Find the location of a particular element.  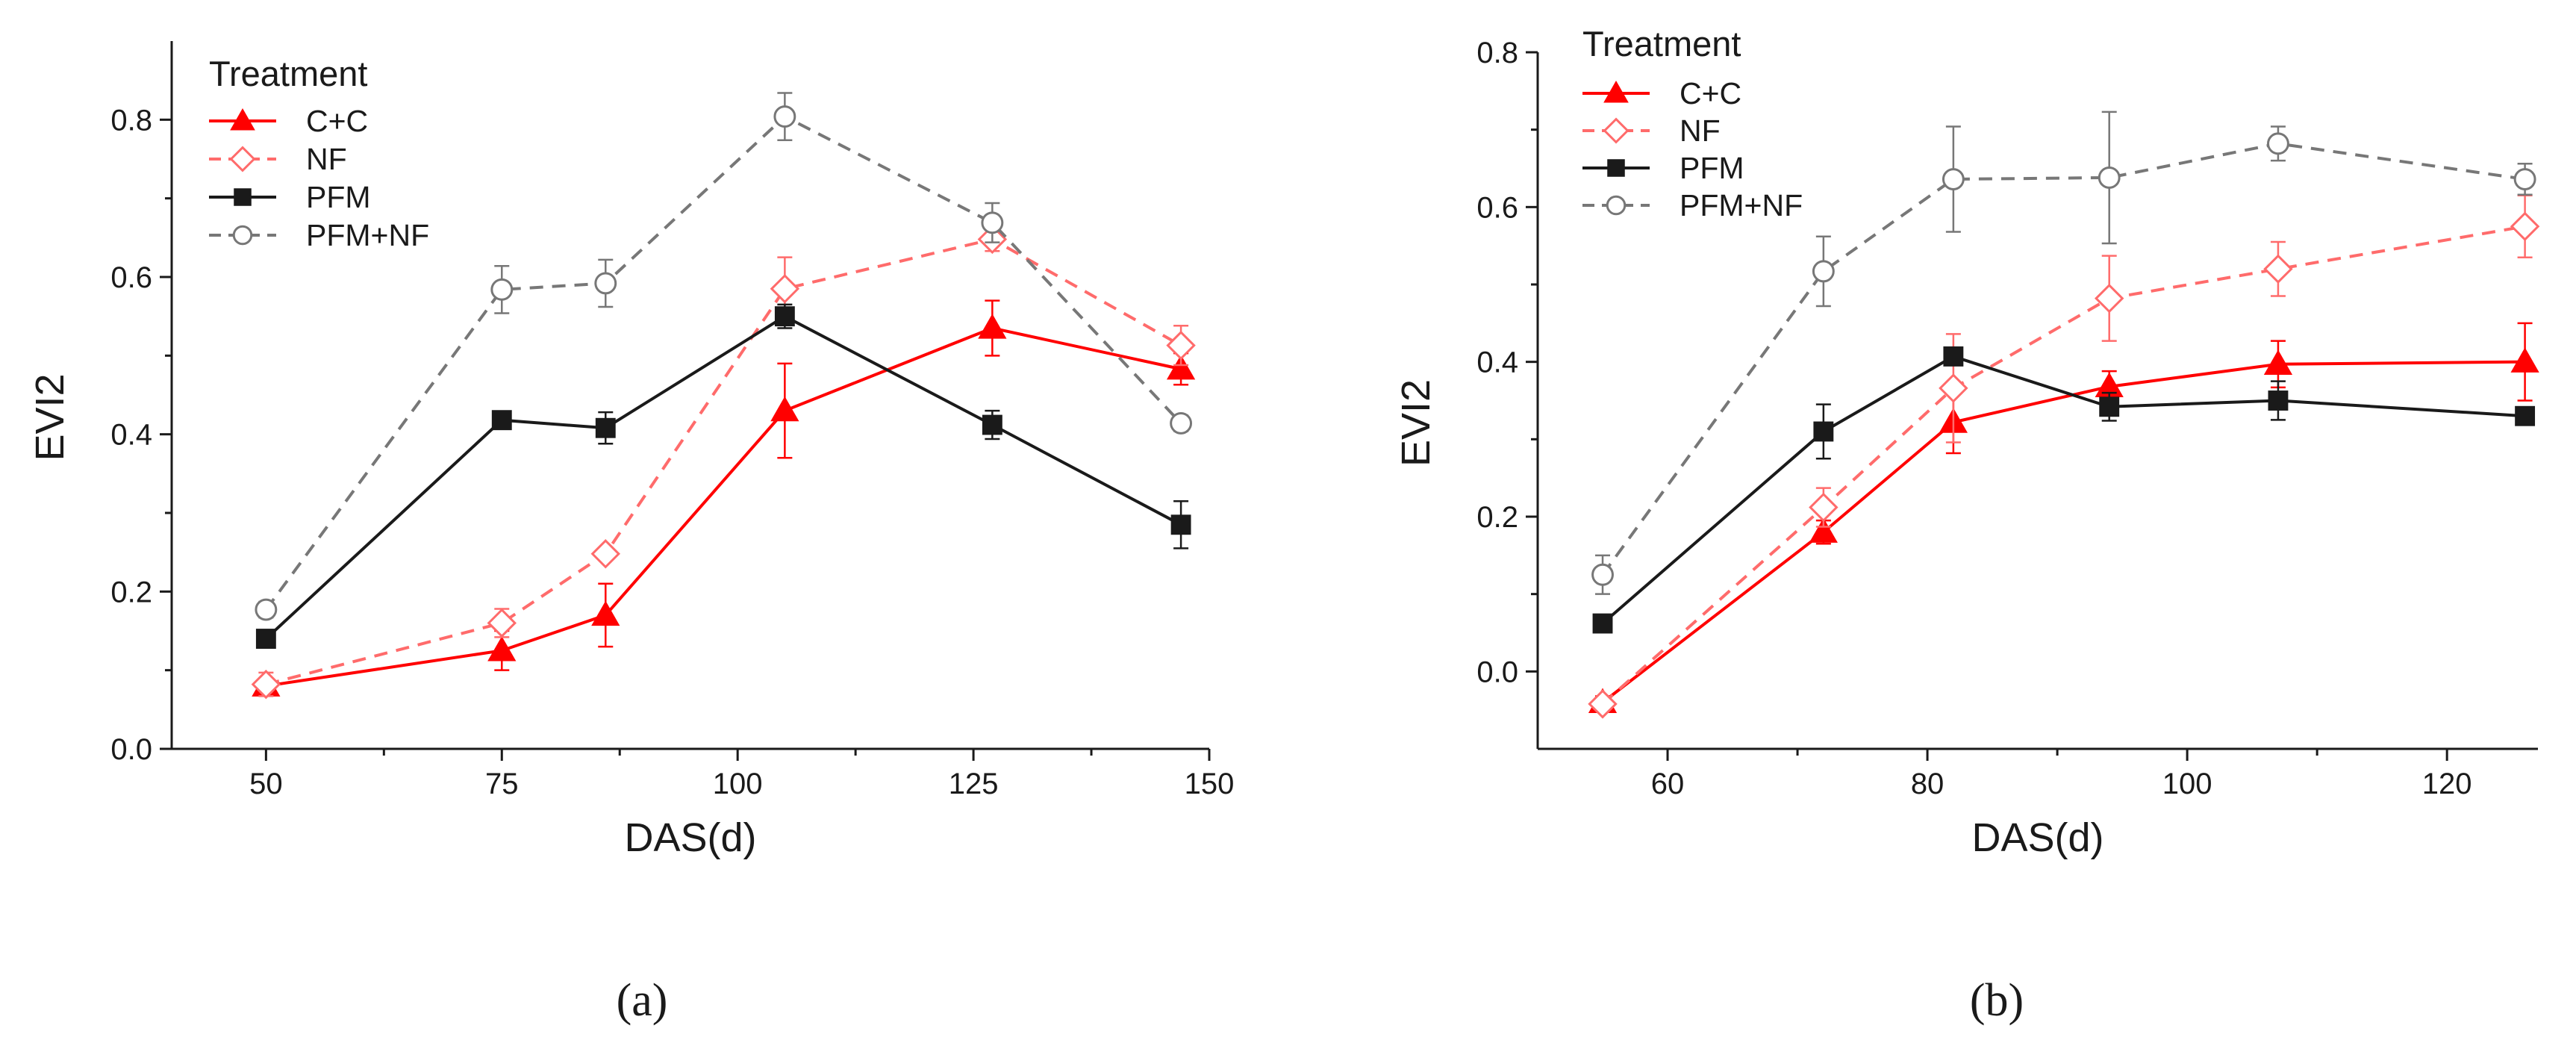

panel-caption: (a) is located at coordinates (642, 1000).